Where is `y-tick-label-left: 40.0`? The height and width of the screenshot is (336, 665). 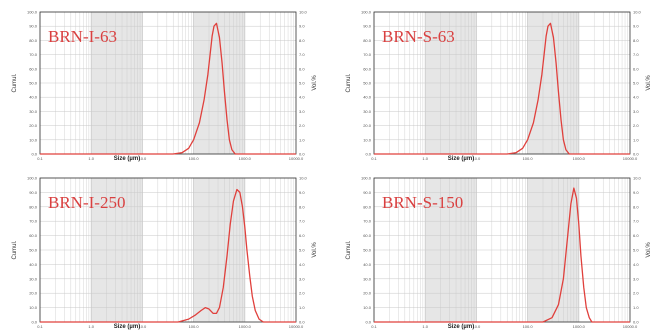 y-tick-label-left: 40.0 is located at coordinates (33, 264).